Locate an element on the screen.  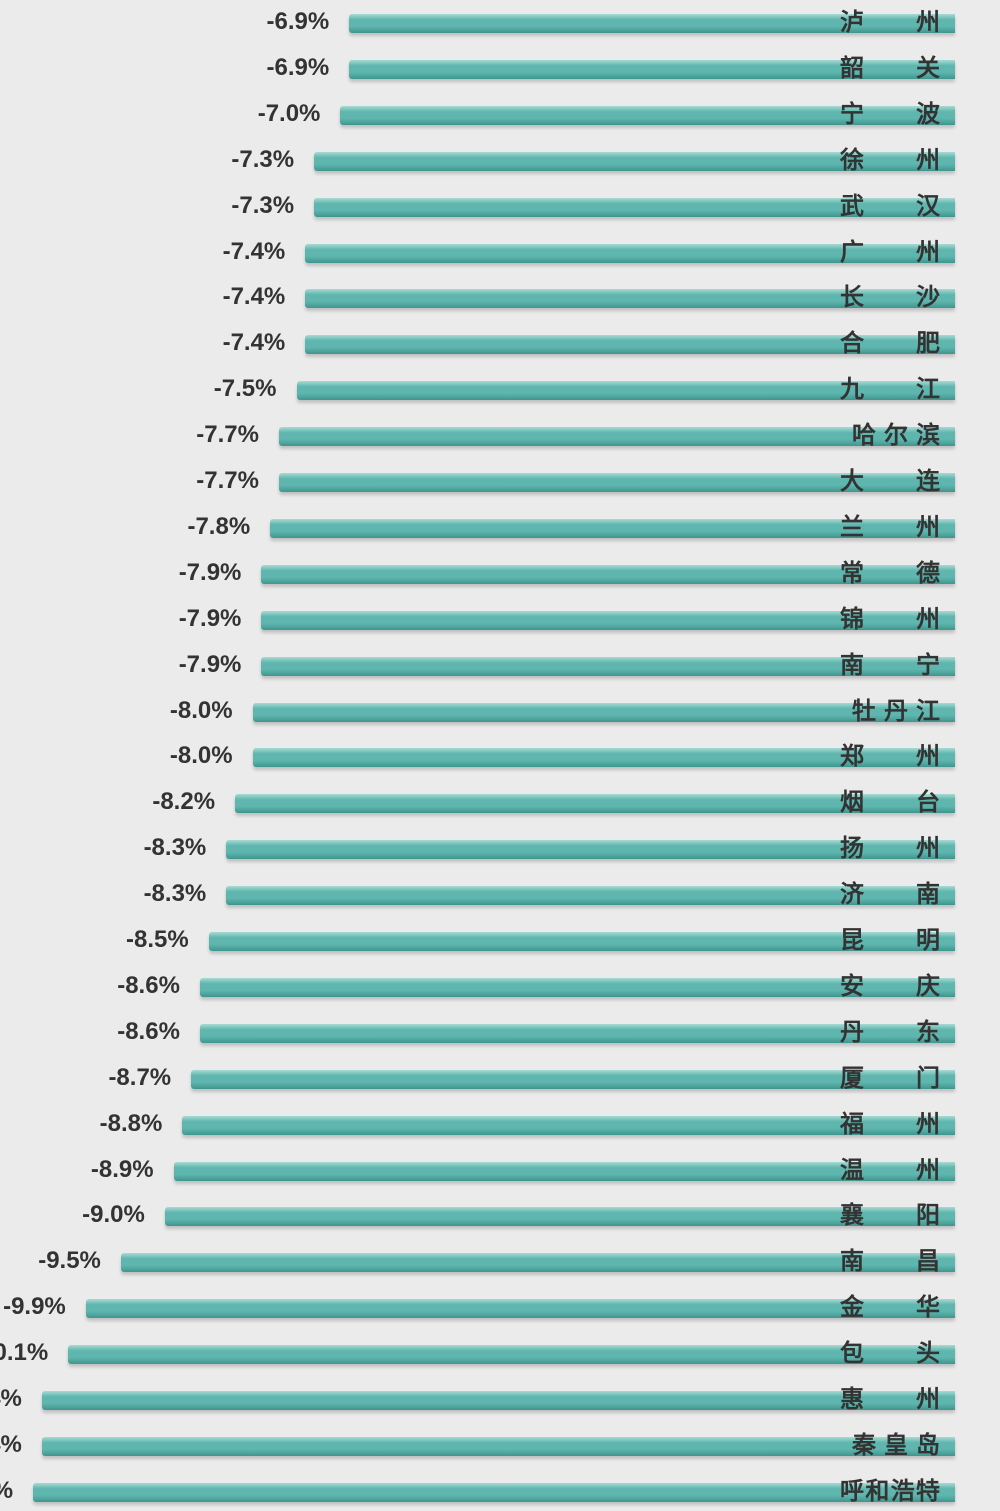
bar-category-label: 包头 is located at coordinates (890, 1353).